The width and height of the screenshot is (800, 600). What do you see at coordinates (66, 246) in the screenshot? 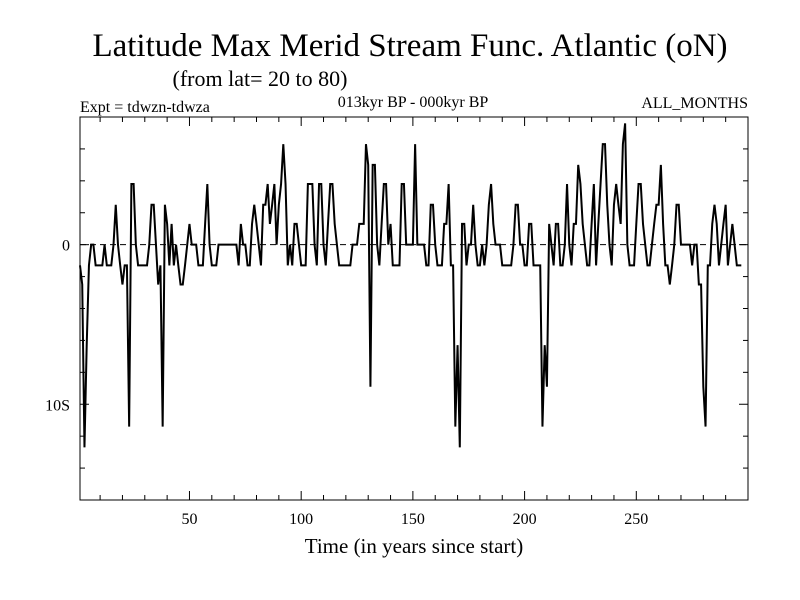
I see `y-tick-label: 0` at bounding box center [66, 246].